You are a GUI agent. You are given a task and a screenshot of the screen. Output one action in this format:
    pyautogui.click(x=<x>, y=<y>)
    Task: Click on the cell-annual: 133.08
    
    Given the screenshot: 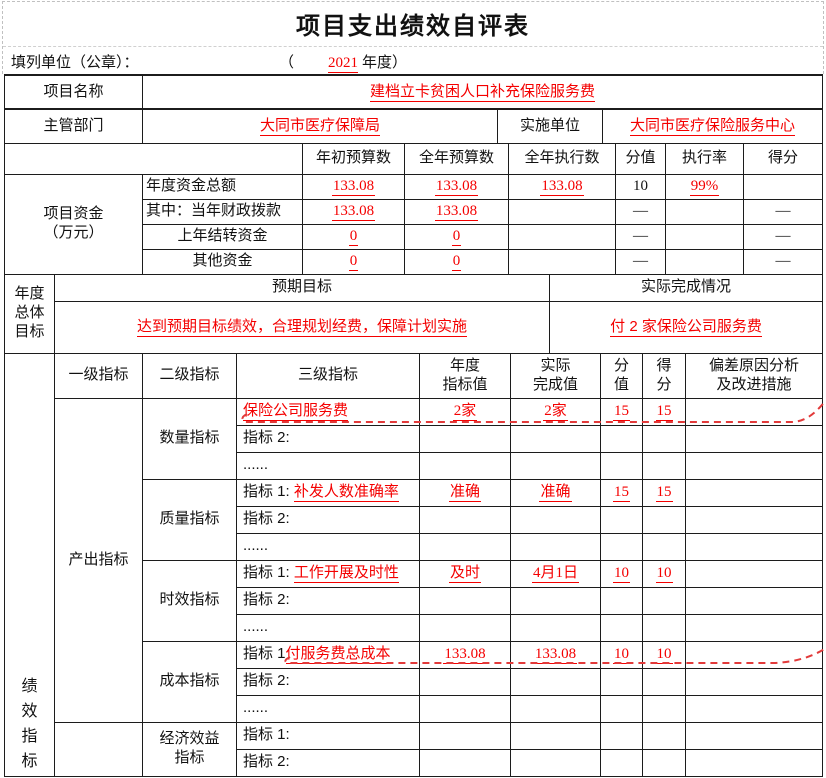 What is the action you would take?
    pyautogui.click(x=456, y=186)
    